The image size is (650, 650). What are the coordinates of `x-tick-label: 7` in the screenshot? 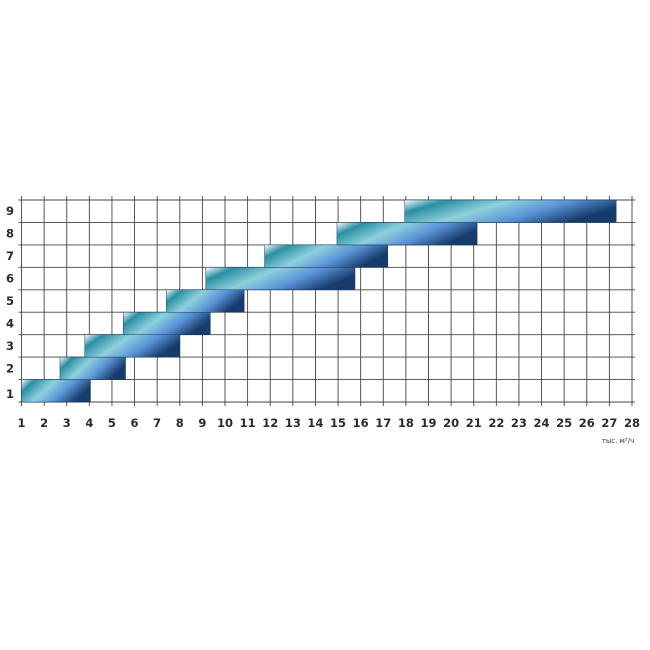 It's located at (157, 423).